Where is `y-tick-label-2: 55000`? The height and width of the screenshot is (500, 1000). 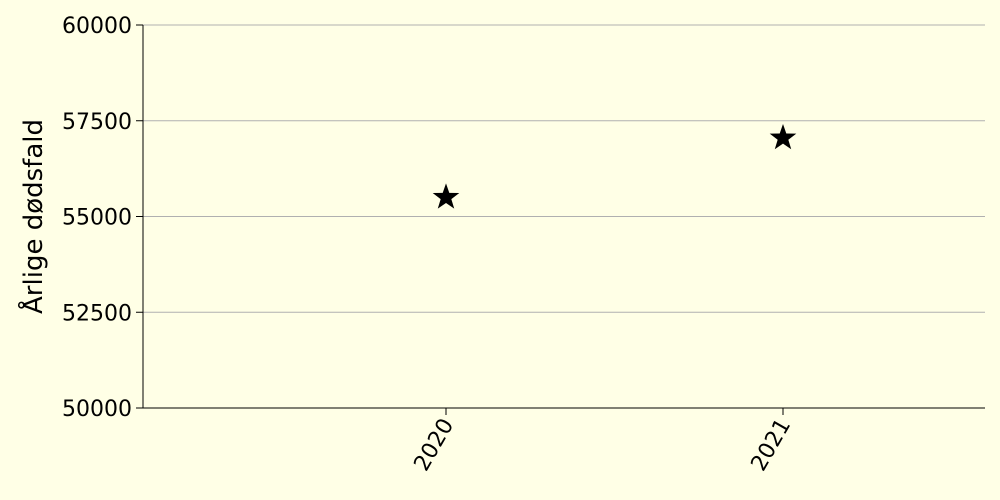 y-tick-label-2: 55000 is located at coordinates (97, 218).